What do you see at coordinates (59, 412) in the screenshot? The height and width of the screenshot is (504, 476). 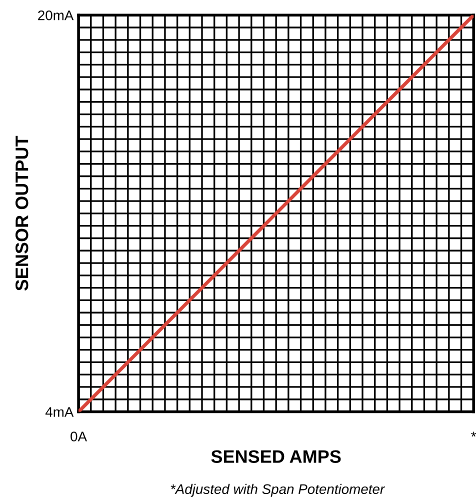 I see `y-tick-label: 4mA` at bounding box center [59, 412].